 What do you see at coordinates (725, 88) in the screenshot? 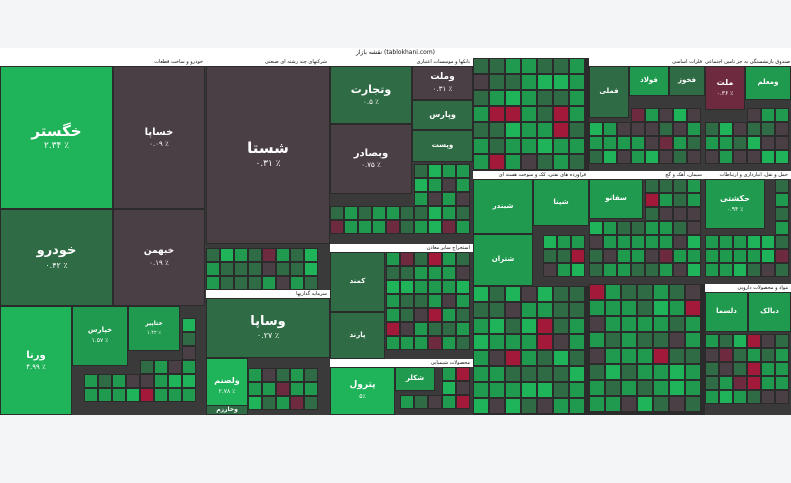
I see `stock-tile: ملت ۰.۳۶ ٪` at bounding box center [725, 88].